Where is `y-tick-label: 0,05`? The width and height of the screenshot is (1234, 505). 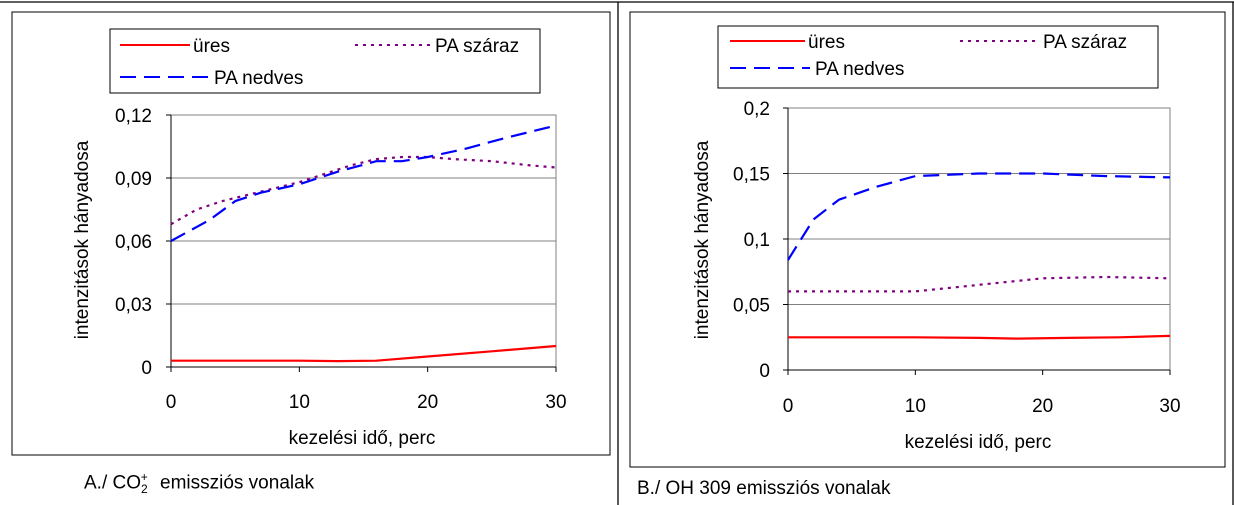
y-tick-label: 0,05 is located at coordinates (751, 306).